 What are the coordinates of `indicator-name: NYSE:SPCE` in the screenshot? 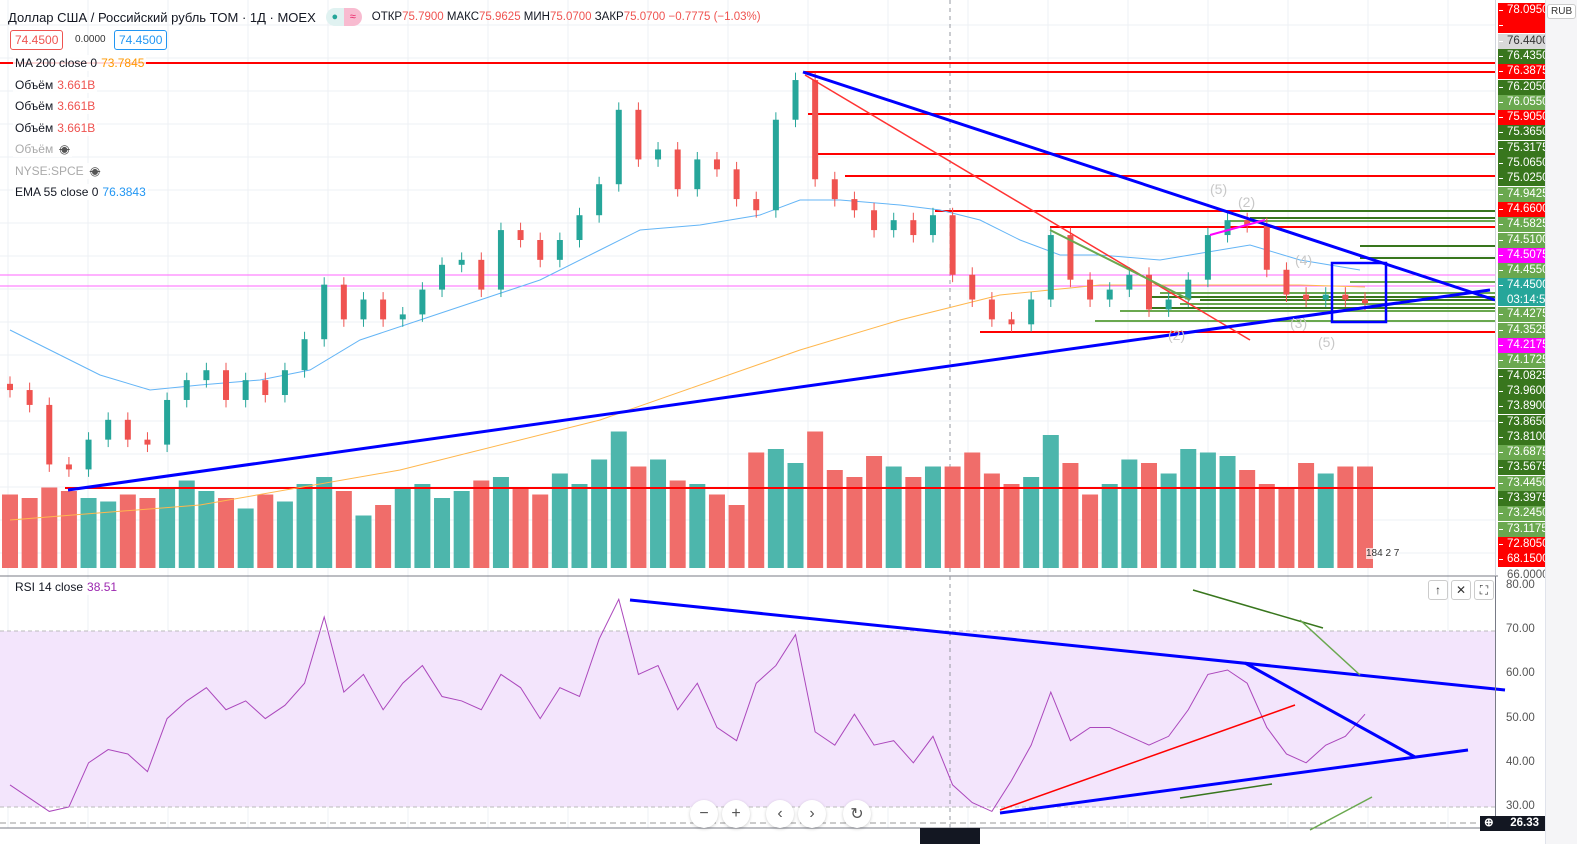 It's located at (49, 170).